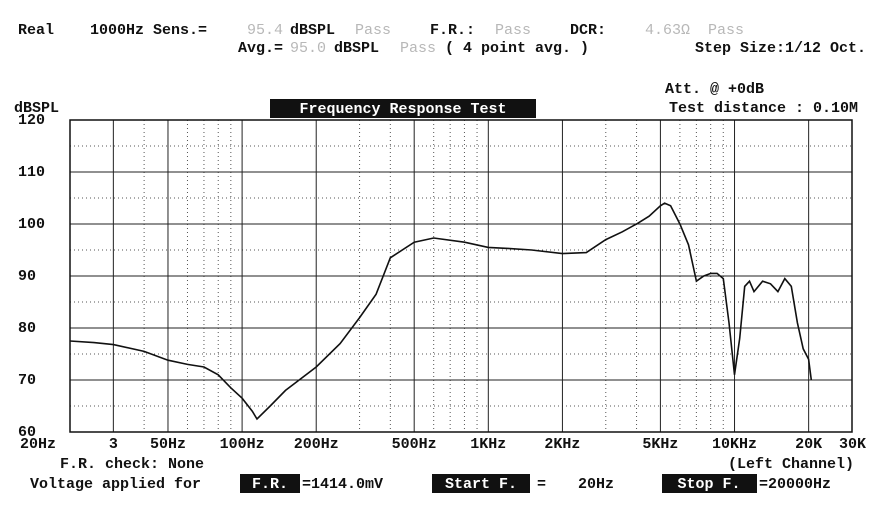 This screenshot has height=522, width=880. Describe the element at coordinates (38, 444) in the screenshot. I see `x-tick-label: 20Hz` at that location.